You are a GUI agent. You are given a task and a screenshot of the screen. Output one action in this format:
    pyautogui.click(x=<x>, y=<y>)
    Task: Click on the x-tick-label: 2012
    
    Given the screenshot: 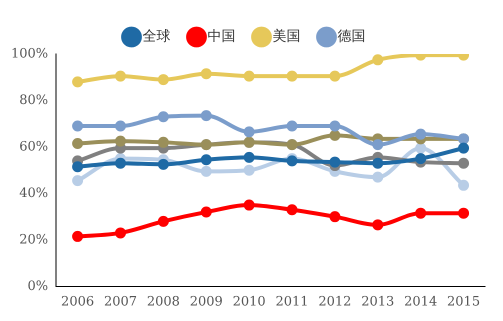 What is the action you would take?
    pyautogui.click(x=335, y=302)
    